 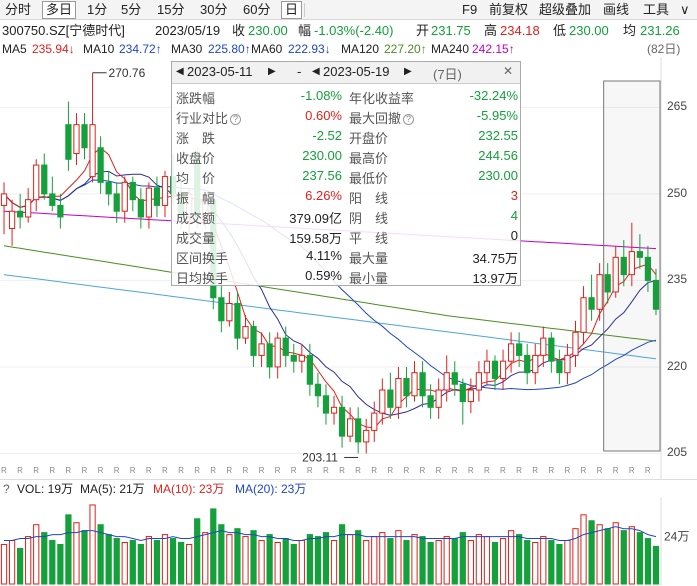 What do you see at coordinates (59, 10) in the screenshot?
I see `tab-daily: 多日` at bounding box center [59, 10].